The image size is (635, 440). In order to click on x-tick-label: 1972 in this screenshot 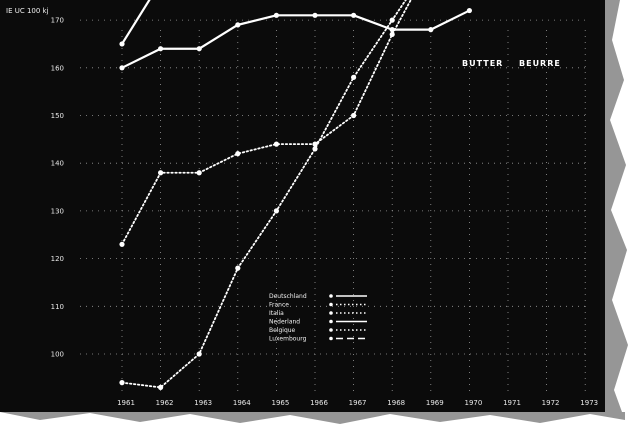, I will do `click(551, 403)`.